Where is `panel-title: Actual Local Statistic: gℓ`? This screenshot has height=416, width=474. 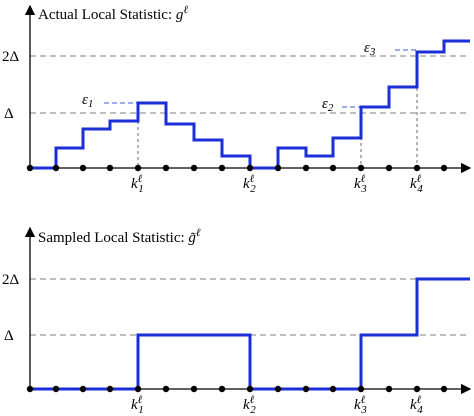 panel-title: Actual Local Statistic: gℓ is located at coordinates (113, 13).